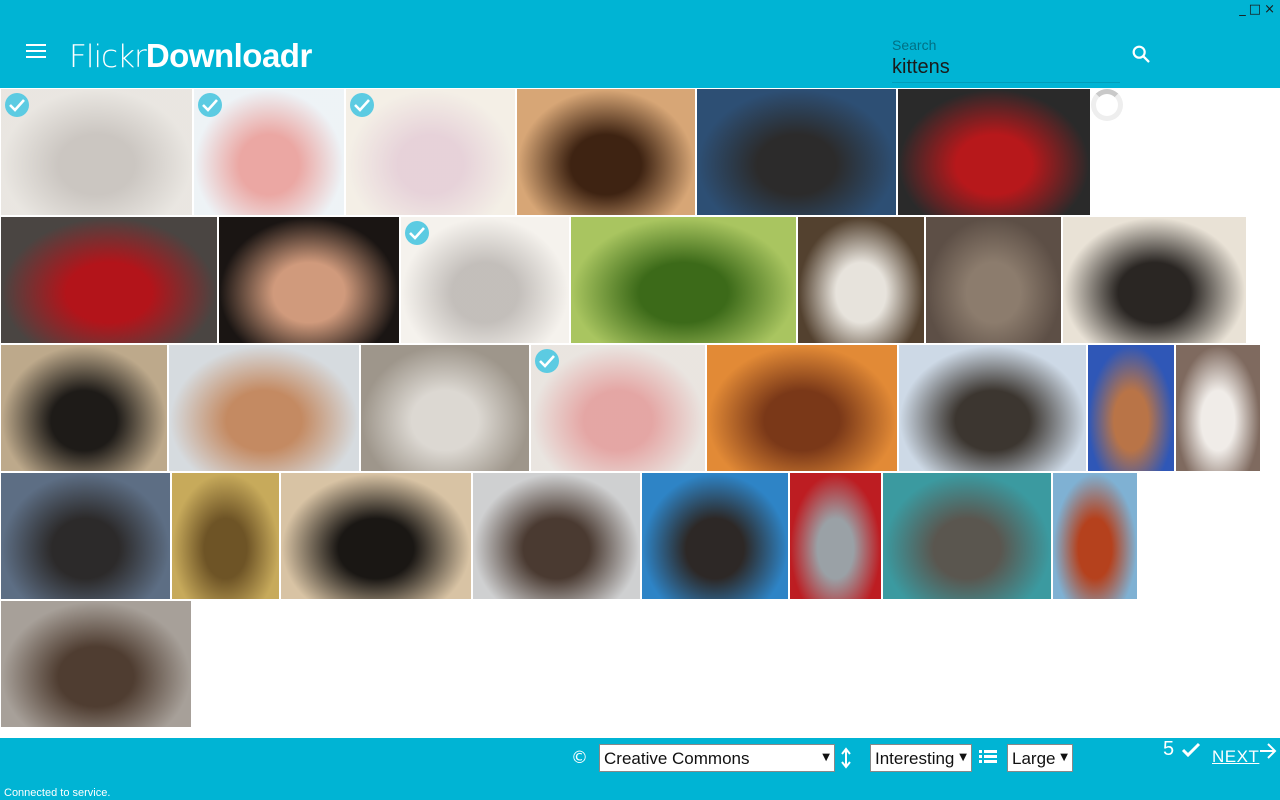 This screenshot has width=1280, height=800. Describe the element at coordinates (229, 55) in the screenshot. I see `logo-bold-text: Downloadr` at that location.